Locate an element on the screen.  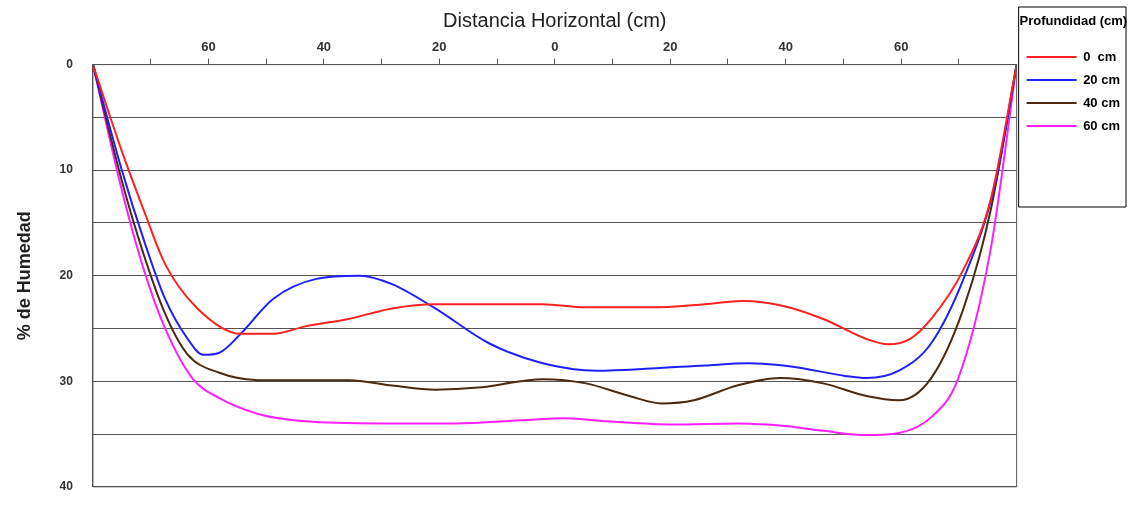
x-axis-title: Distancia Horizontal (cm) is located at coordinates (555, 19).